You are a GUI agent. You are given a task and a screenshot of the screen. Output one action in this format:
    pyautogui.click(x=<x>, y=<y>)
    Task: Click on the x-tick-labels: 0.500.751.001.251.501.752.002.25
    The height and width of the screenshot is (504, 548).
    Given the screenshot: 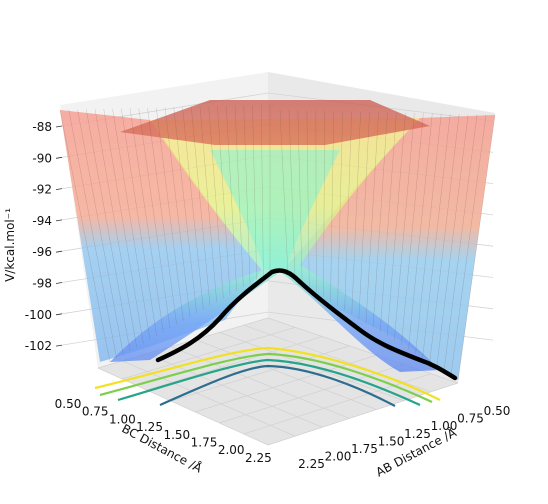 What is the action you would take?
    pyautogui.click(x=404, y=437)
    